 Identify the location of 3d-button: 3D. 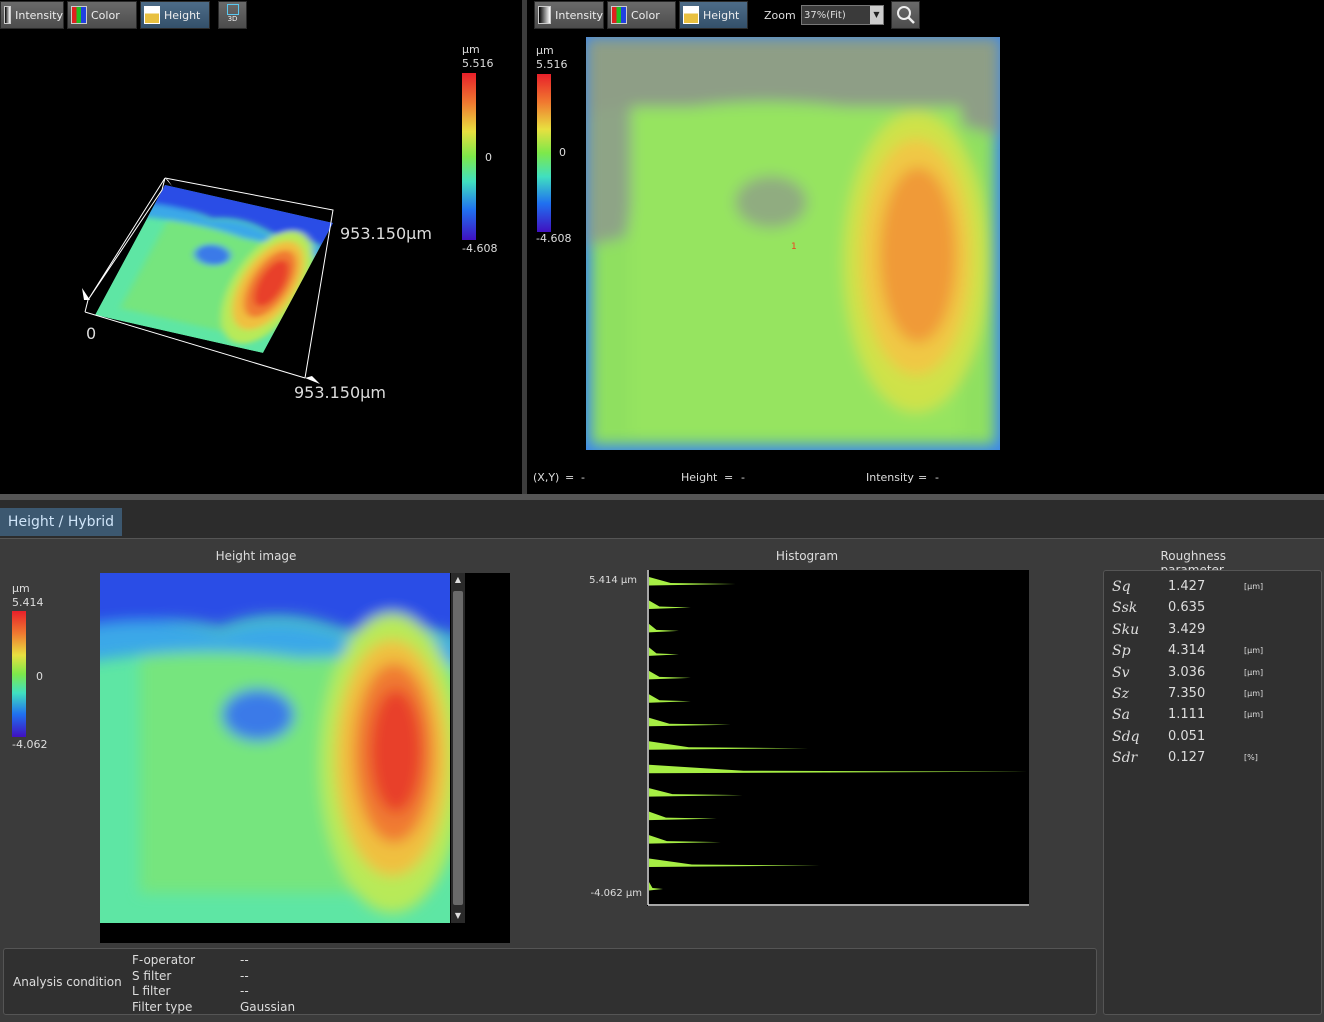
(232, 15).